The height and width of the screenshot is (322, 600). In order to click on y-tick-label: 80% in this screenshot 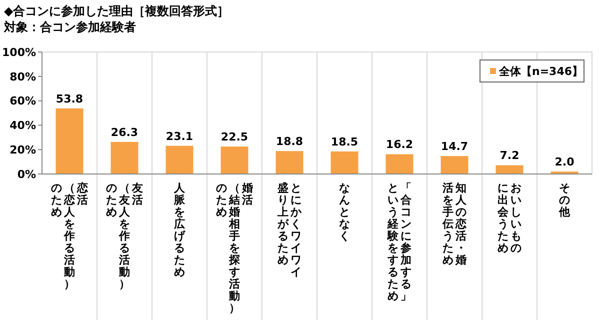, I will do `click(23, 77)`.